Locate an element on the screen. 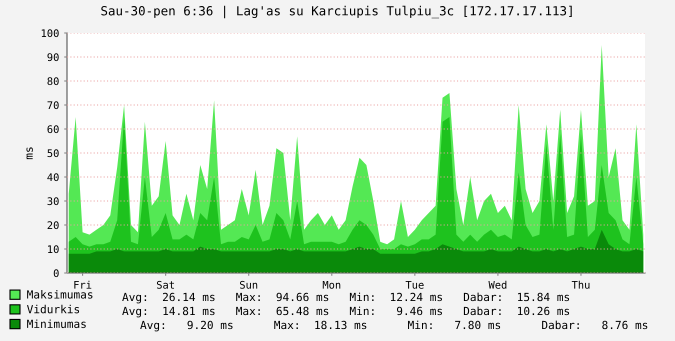  y-tick-label: 100 is located at coordinates (50, 33).